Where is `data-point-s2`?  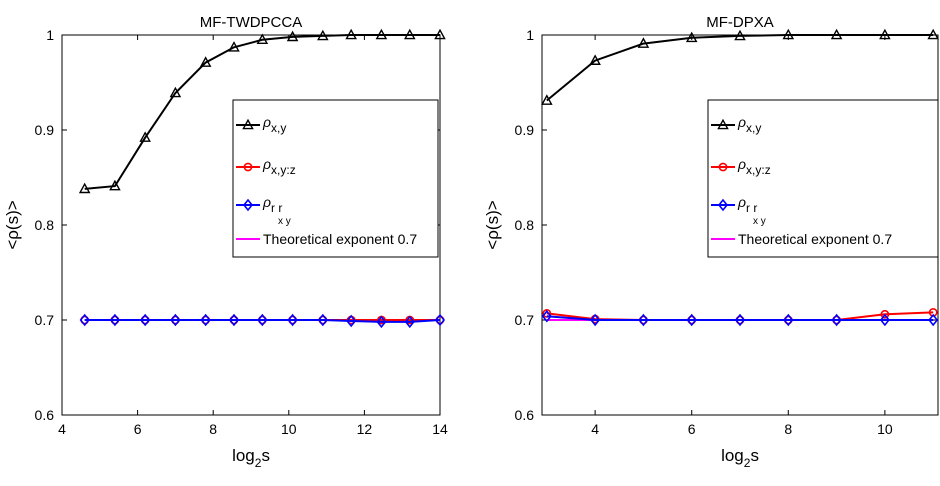 data-point-s2 is located at coordinates (885, 314).